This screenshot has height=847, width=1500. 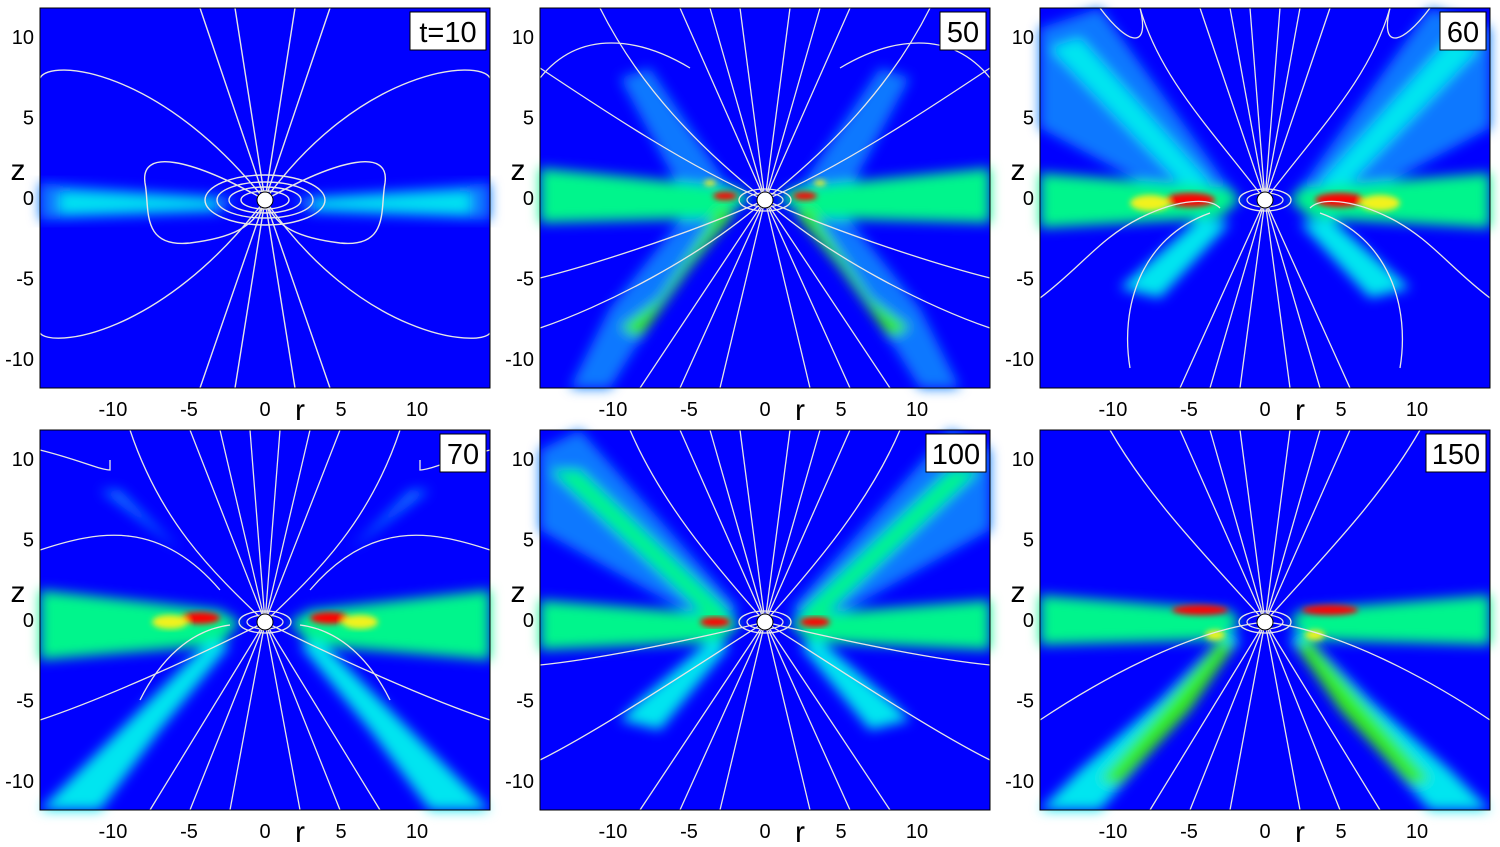 I want to click on time-label: 50, so click(x=963, y=33).